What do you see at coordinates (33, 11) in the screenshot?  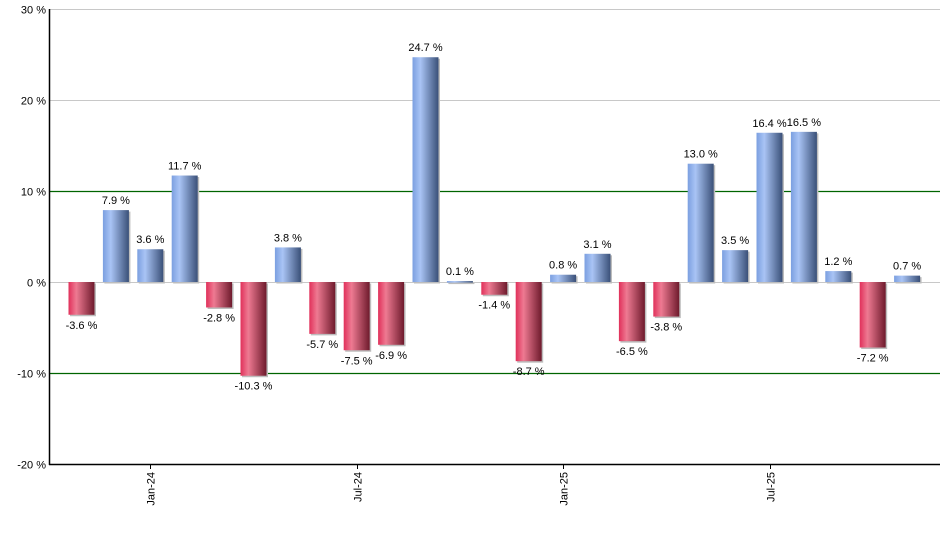 I see `y-tick-label: 30 %` at bounding box center [33, 11].